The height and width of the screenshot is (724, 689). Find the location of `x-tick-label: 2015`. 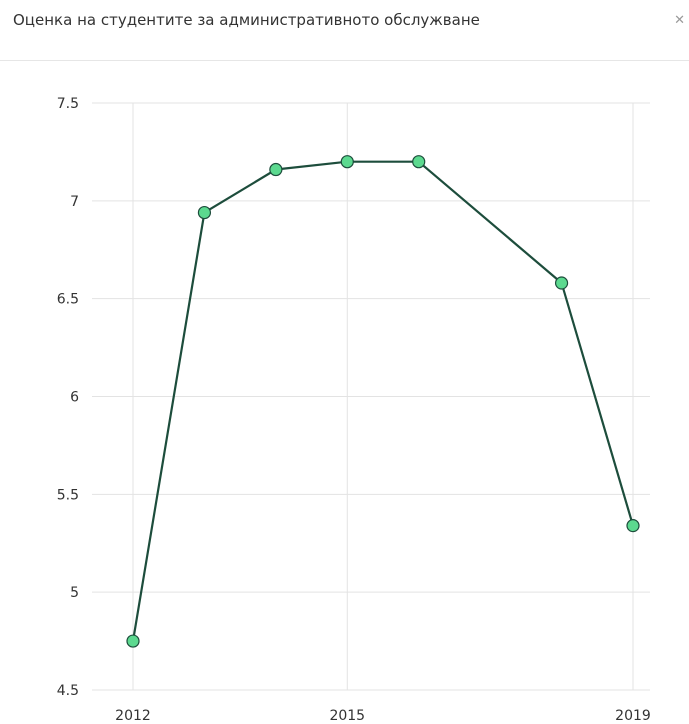

x-tick-label: 2015 is located at coordinates (347, 716).